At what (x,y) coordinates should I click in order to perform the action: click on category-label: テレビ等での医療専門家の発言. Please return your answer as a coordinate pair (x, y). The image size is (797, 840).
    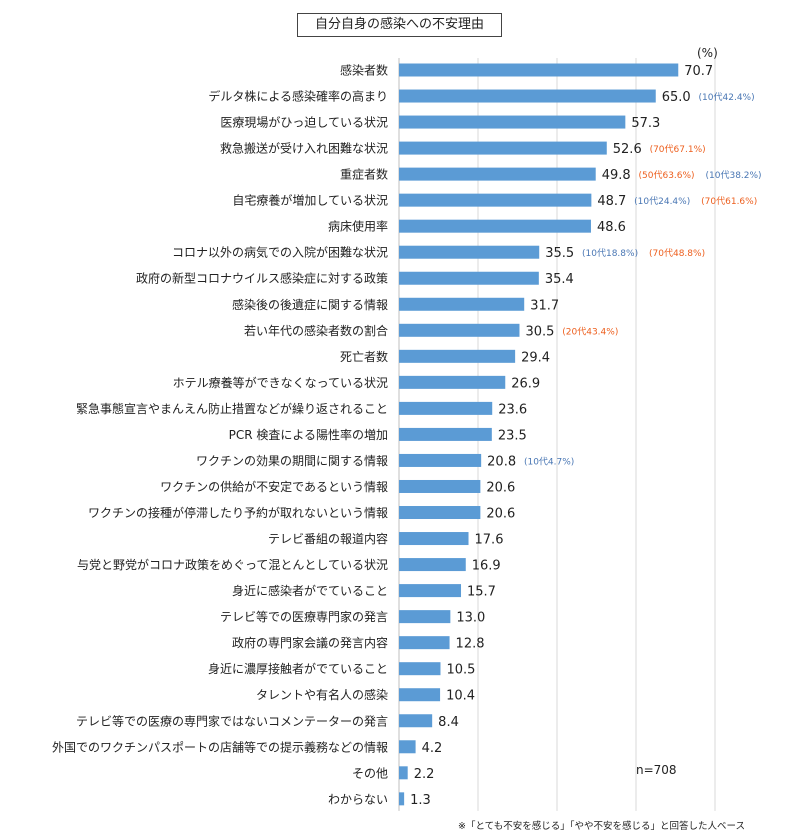
    Looking at the image, I should click on (304, 616).